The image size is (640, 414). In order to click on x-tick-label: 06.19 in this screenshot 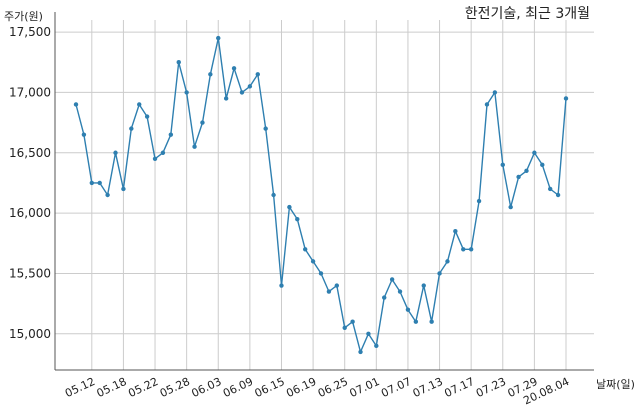, I will do `click(301, 387)`.